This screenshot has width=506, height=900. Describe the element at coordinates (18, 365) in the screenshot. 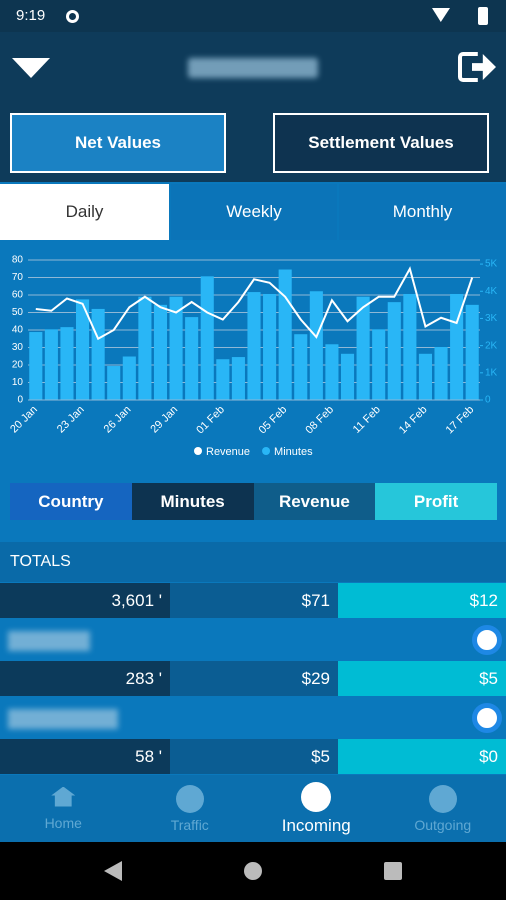

I see `y-tick-label: 20` at that location.